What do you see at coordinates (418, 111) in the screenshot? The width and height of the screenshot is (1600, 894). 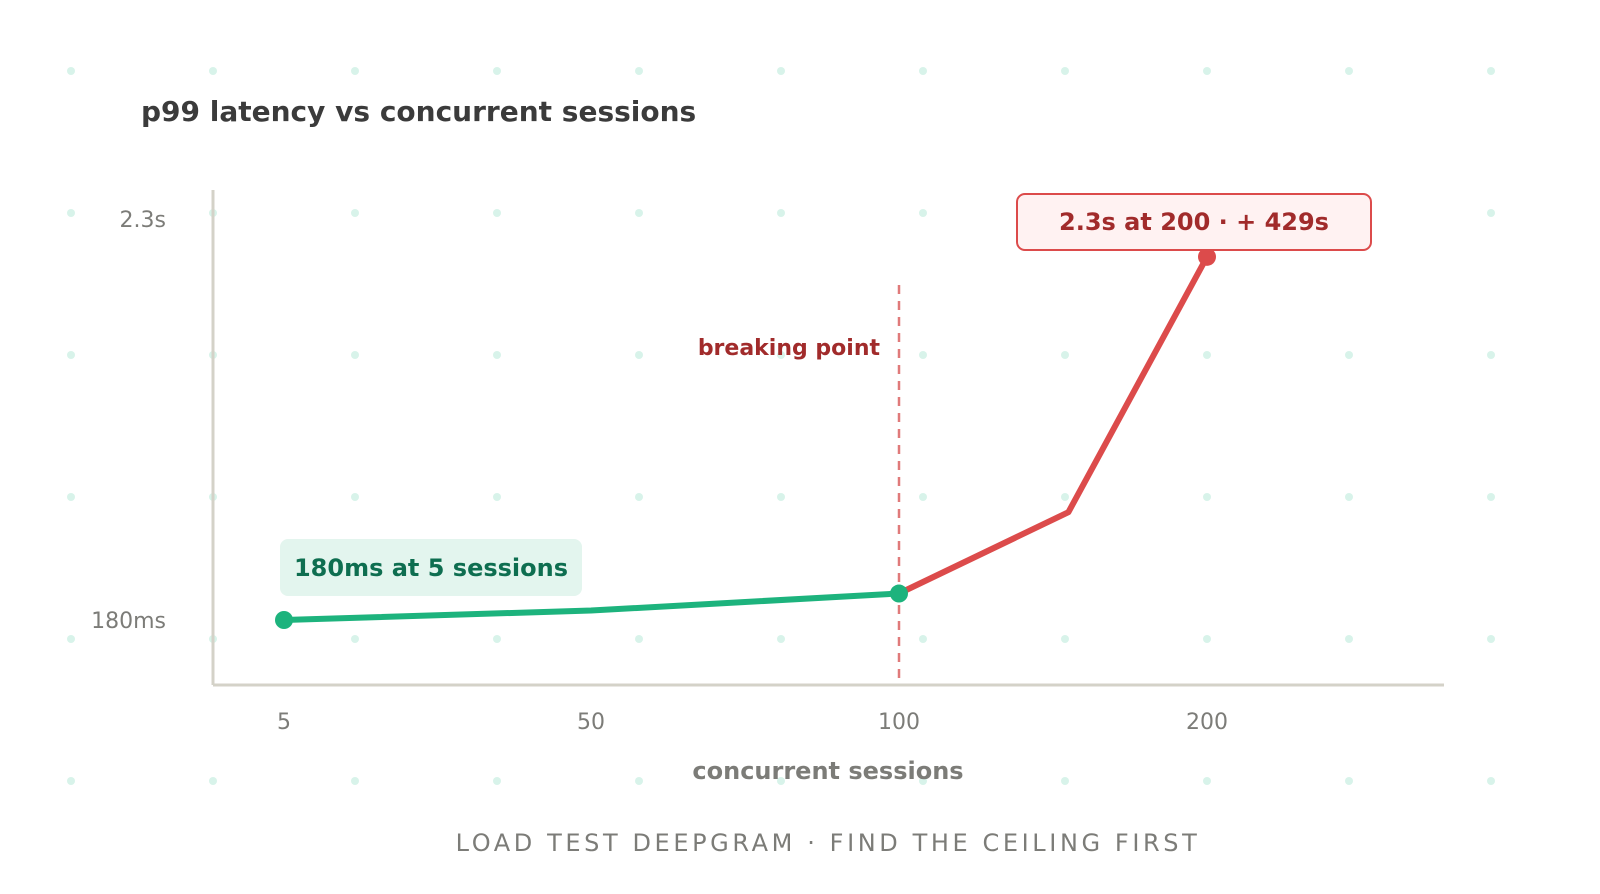 I see `chart-title: p99 latency vs concurrent sessions` at bounding box center [418, 111].